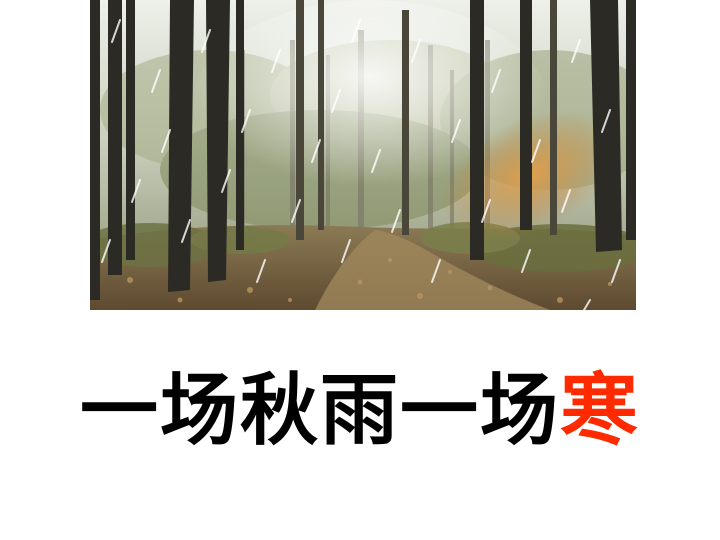  I want to click on caption-main-text: 一场秋雨一场, so click(319, 411).